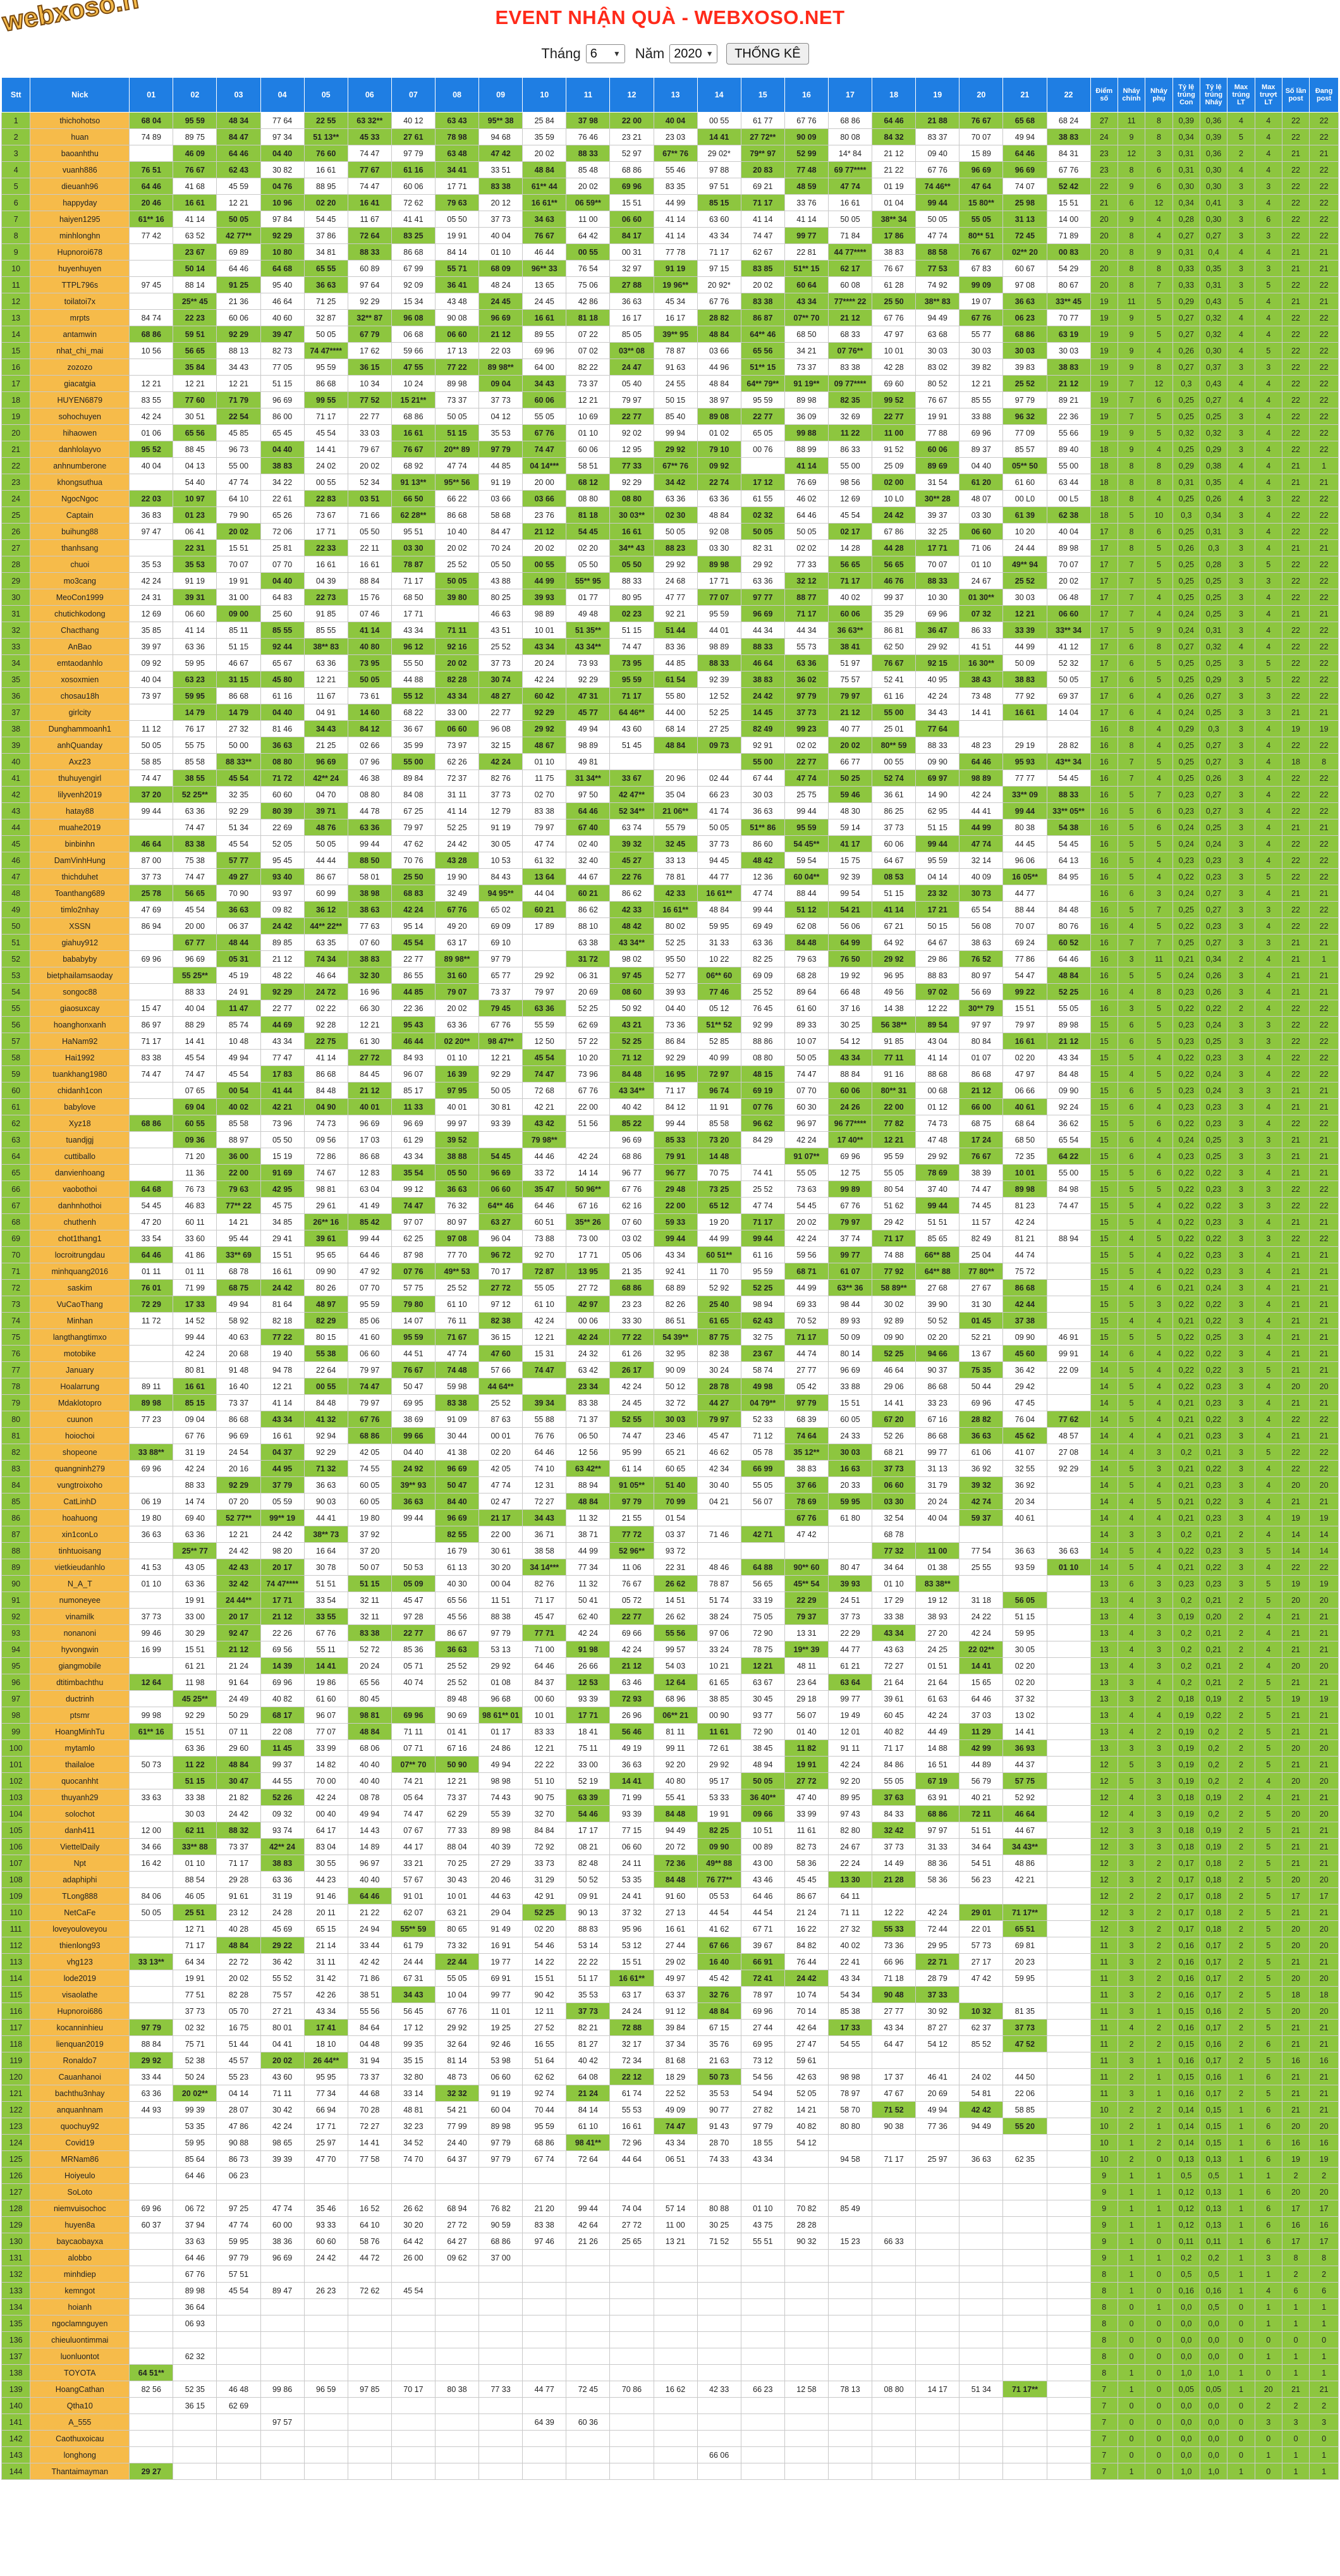  I want to click on player-nick: numoneyee, so click(80, 1600).